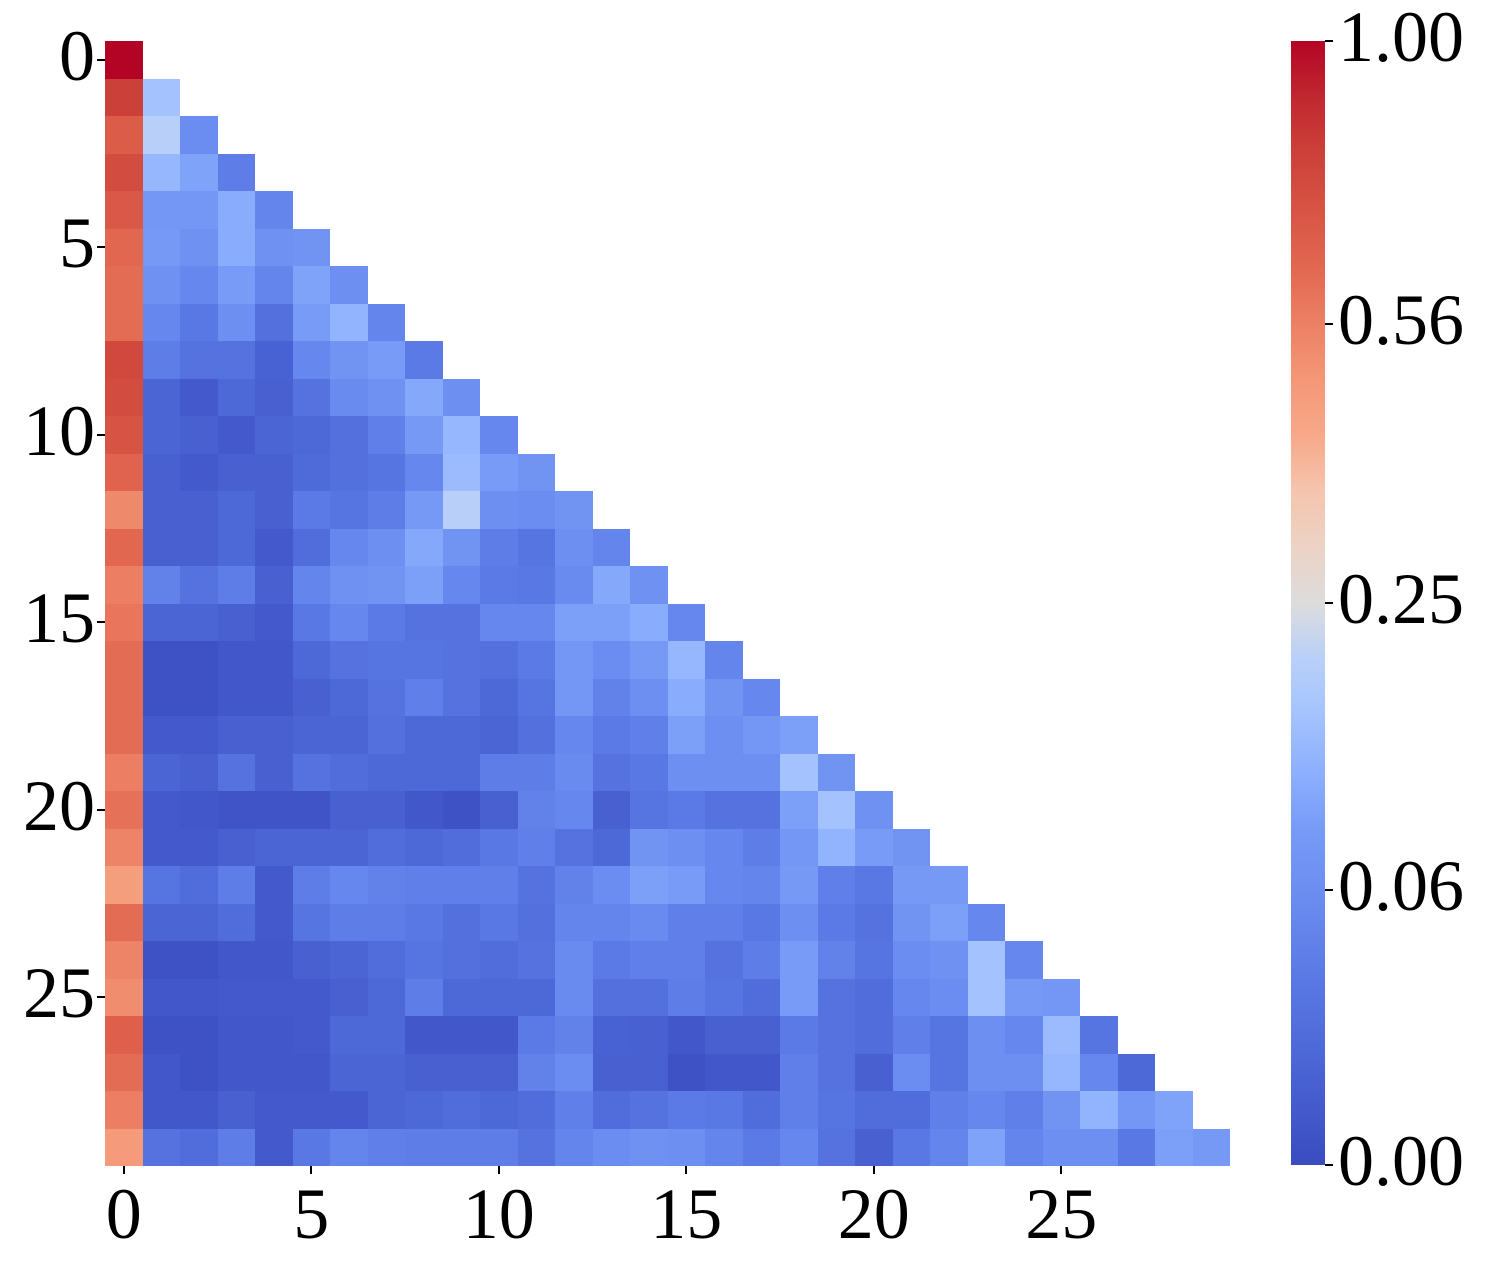  What do you see at coordinates (101, 434) in the screenshot?
I see `y-tick-mark` at bounding box center [101, 434].